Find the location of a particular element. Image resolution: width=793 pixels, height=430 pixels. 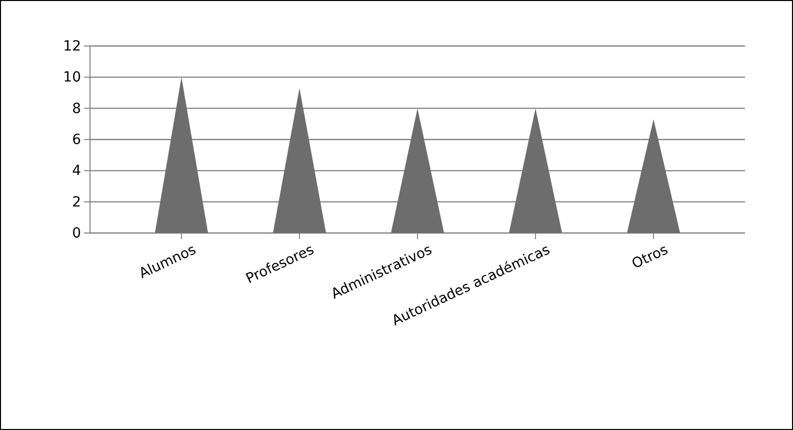

y-tick-label: 12 is located at coordinates (72, 46).